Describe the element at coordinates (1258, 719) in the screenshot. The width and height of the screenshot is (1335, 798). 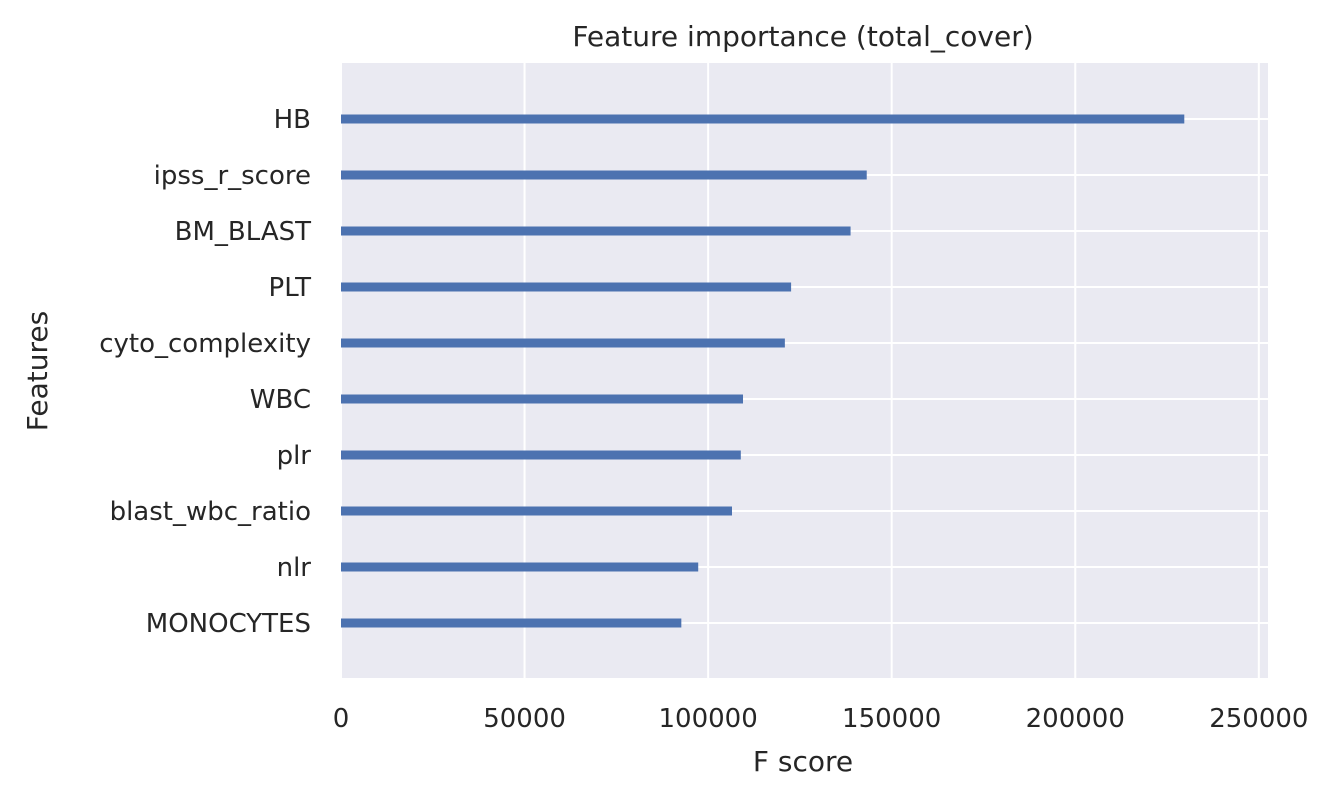
I see `x-tick-label: 250000` at that location.